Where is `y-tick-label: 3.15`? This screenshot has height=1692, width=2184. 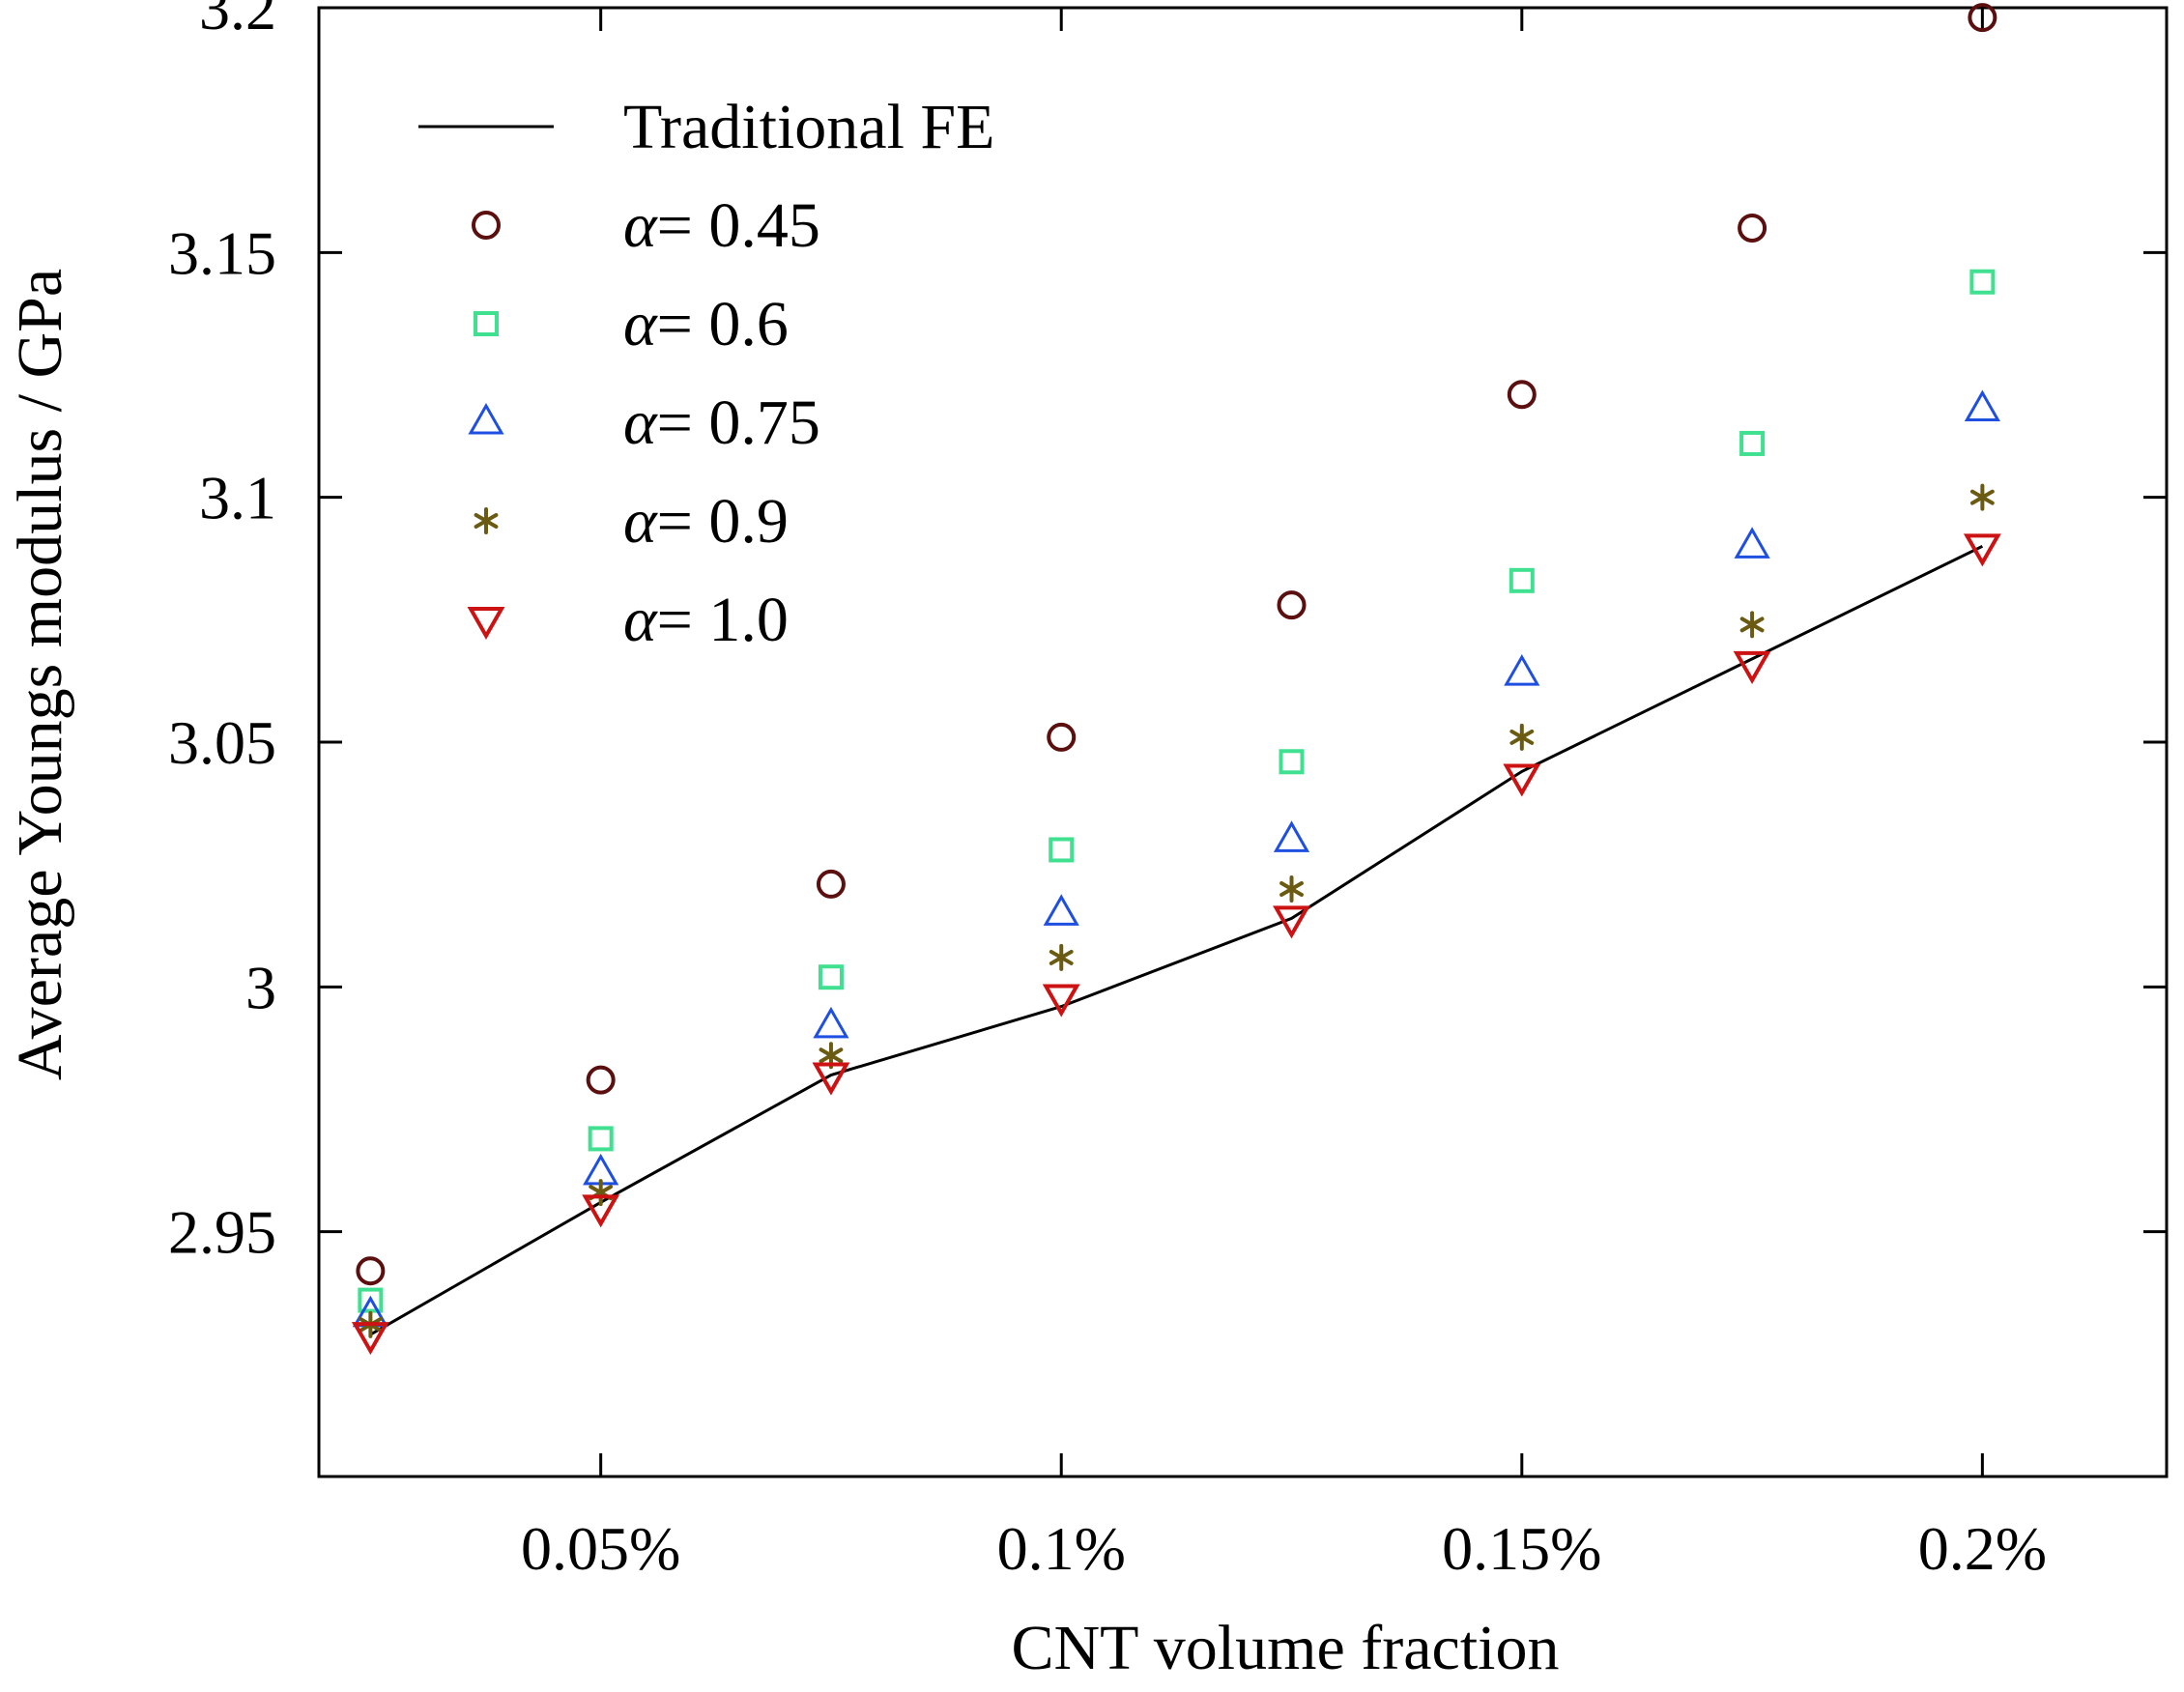 y-tick-label: 3.15 is located at coordinates (222, 252).